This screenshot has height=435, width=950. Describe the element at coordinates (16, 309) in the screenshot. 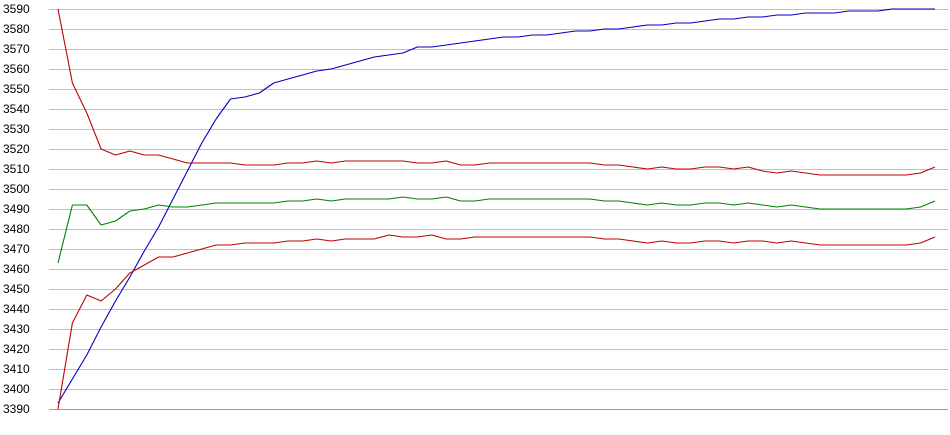

I see `y-tick-label-3440: 3440` at that location.